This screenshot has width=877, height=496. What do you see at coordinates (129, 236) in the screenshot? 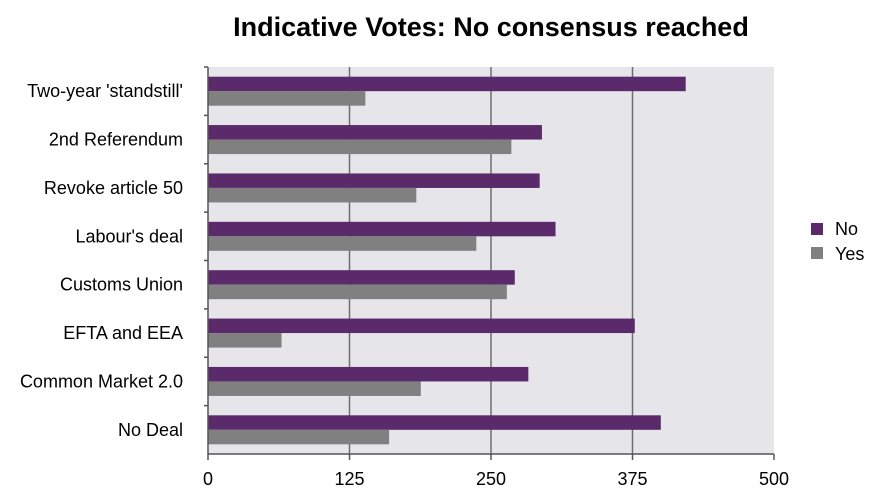
I see `category-label: Labour's deal` at bounding box center [129, 236].